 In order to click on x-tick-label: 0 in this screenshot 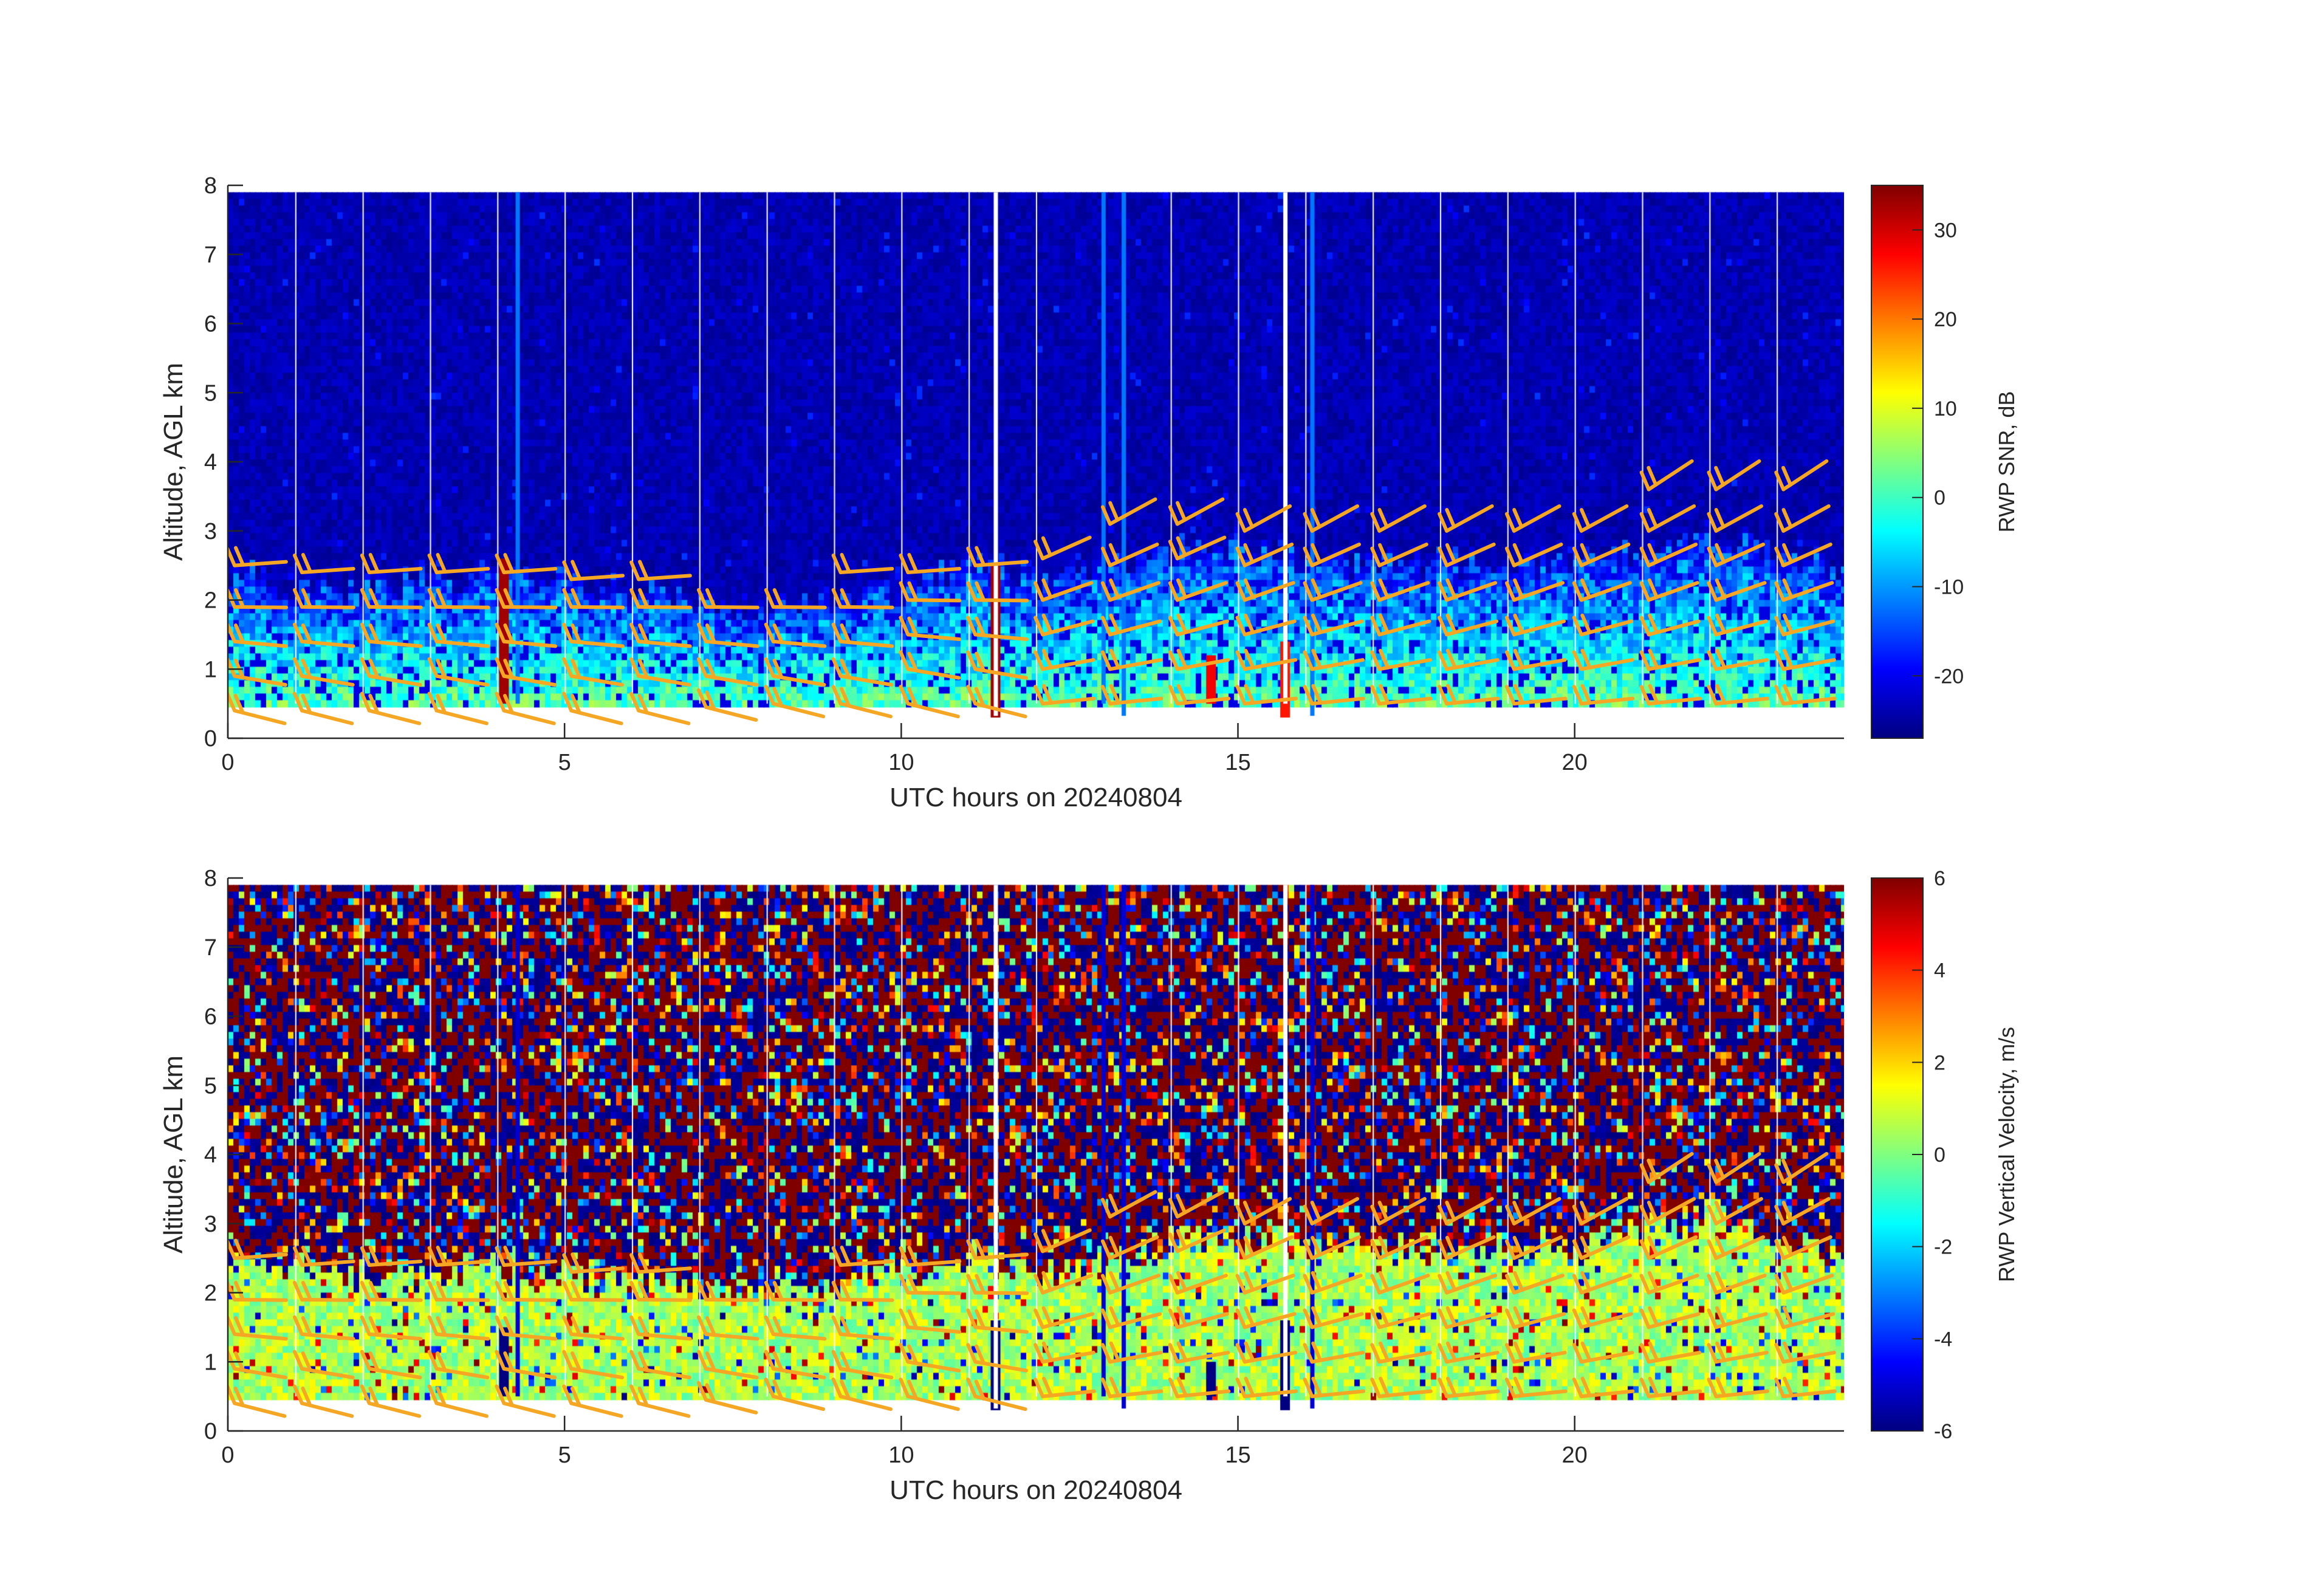, I will do `click(227, 1455)`.